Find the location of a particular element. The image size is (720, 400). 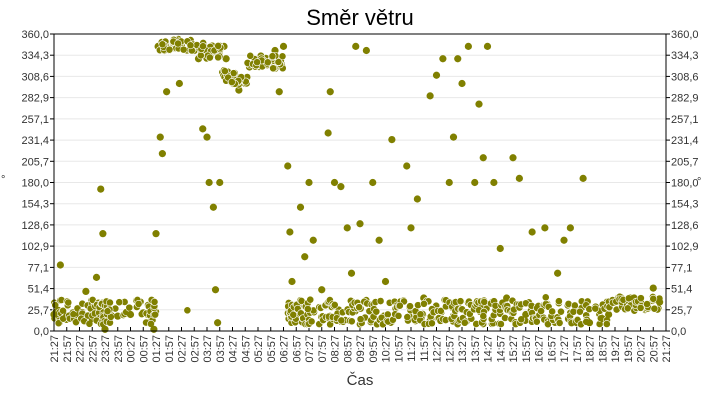

x-tick-label: 21:57 is located at coordinates (68, 349).